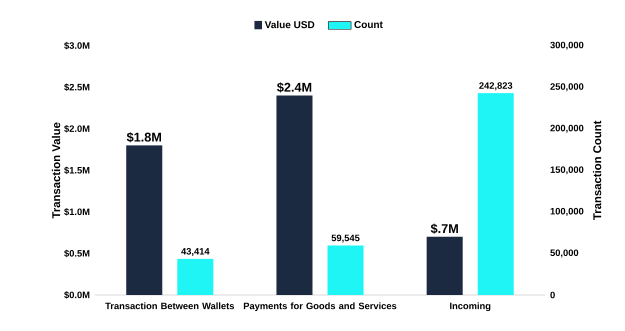 This screenshot has height=331, width=625. I want to click on data-label: 43,414, so click(195, 252).